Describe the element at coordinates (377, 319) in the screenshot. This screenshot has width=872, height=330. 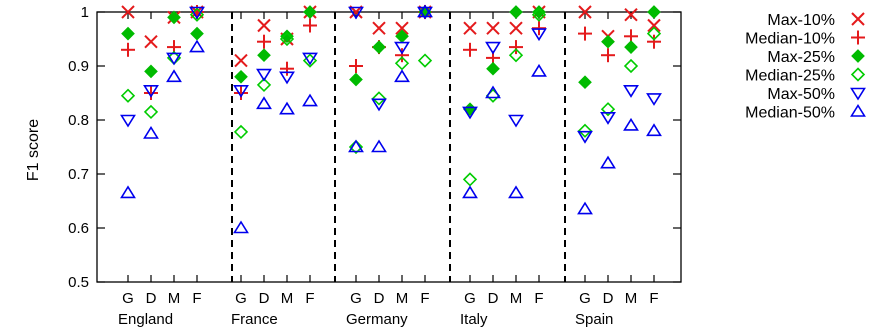
I see `x-group-label: Germany` at that location.